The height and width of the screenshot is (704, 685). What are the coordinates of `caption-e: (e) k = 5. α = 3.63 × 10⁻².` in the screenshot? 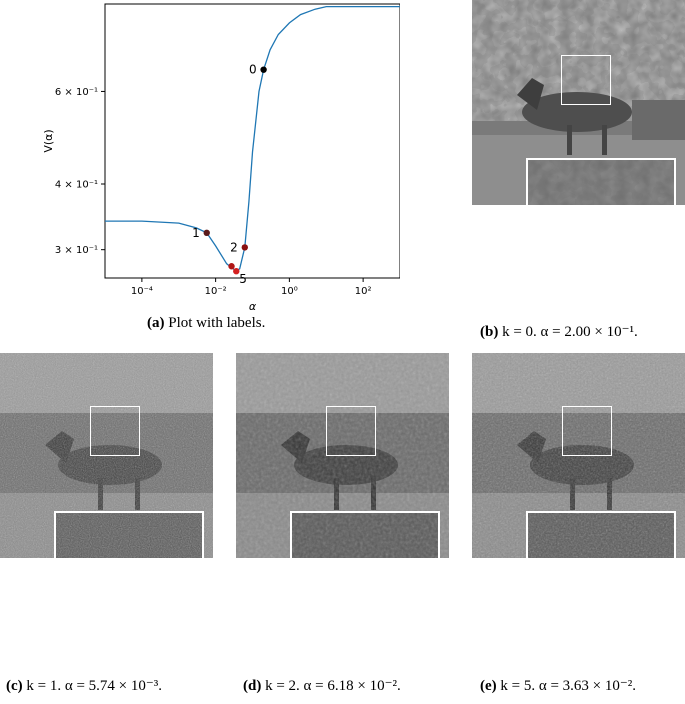 It's located at (558, 685).